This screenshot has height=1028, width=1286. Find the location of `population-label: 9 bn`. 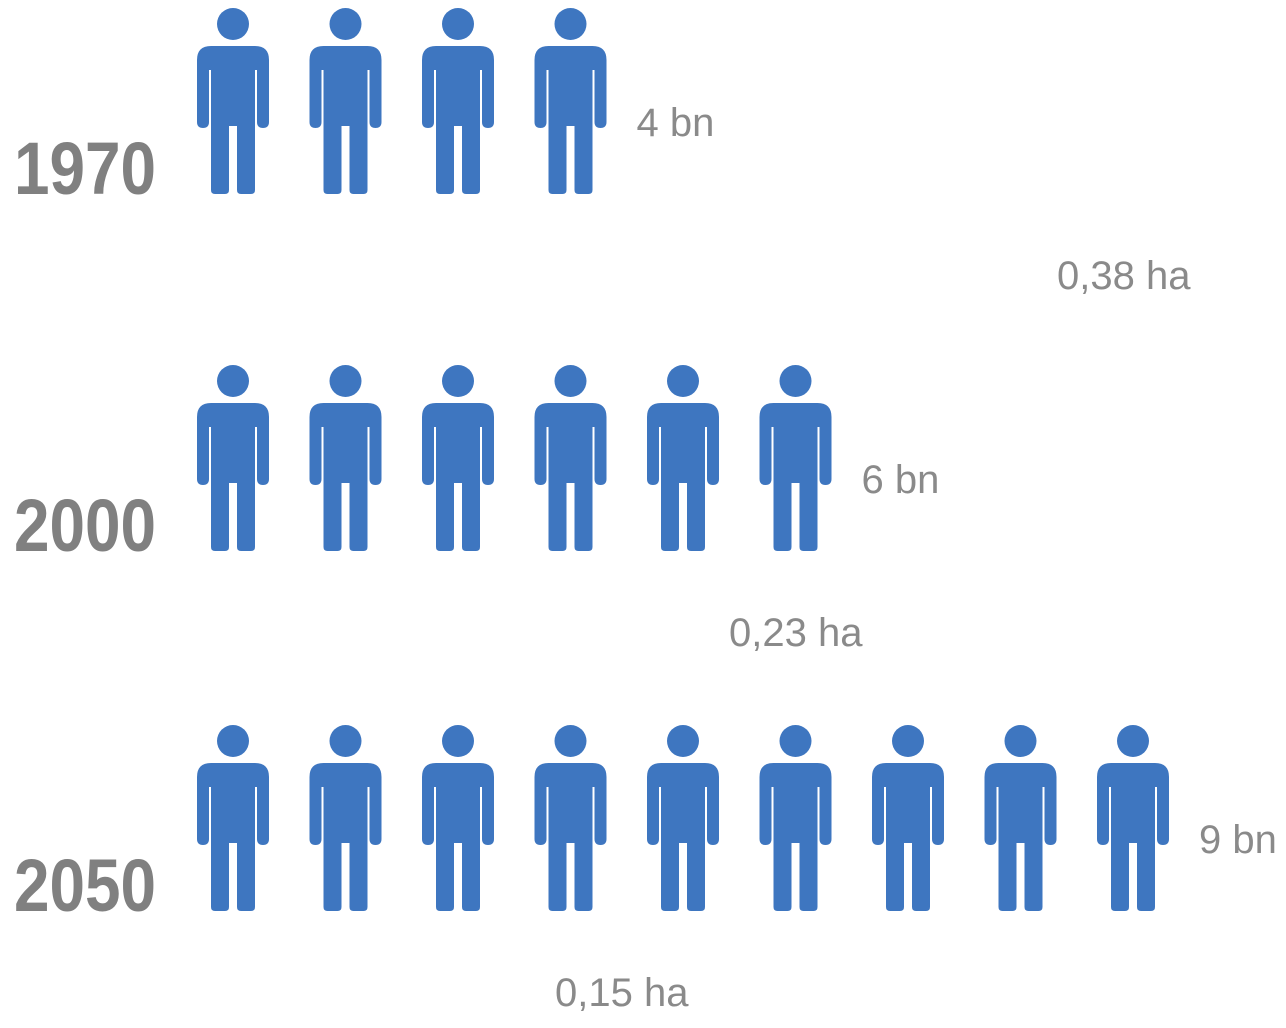

population-label: 9 bn is located at coordinates (1238, 840).